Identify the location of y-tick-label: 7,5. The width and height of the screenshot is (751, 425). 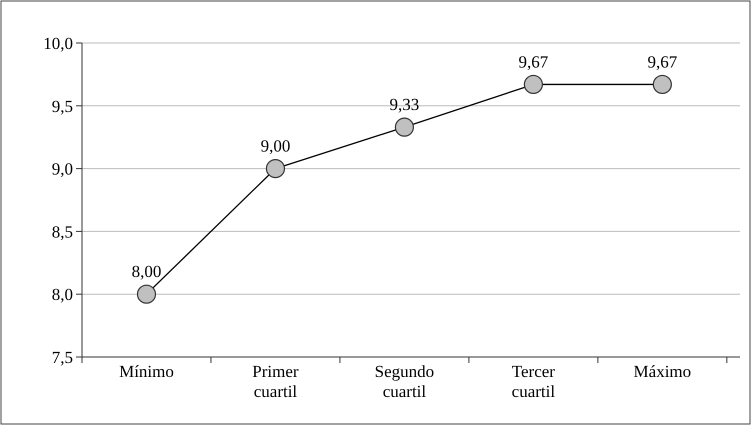
(62, 357).